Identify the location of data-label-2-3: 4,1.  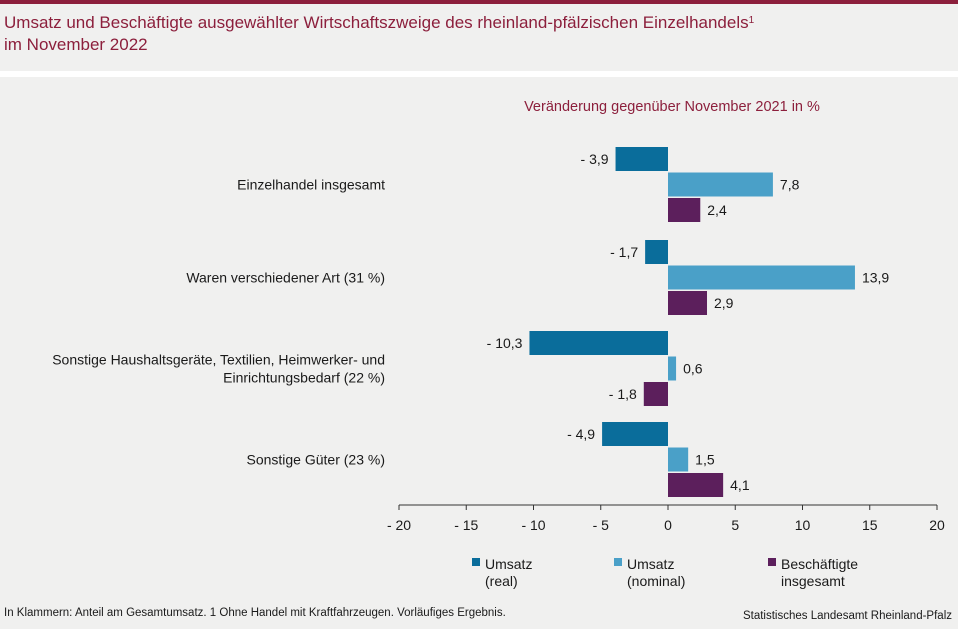
(740, 485).